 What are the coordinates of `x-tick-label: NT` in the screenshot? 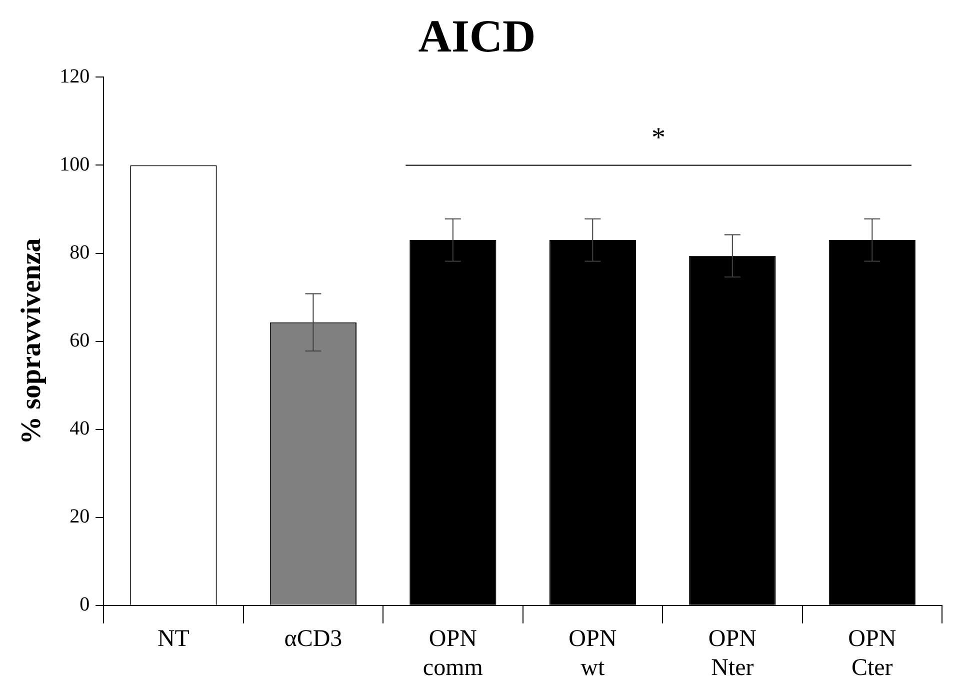 It's located at (173, 639).